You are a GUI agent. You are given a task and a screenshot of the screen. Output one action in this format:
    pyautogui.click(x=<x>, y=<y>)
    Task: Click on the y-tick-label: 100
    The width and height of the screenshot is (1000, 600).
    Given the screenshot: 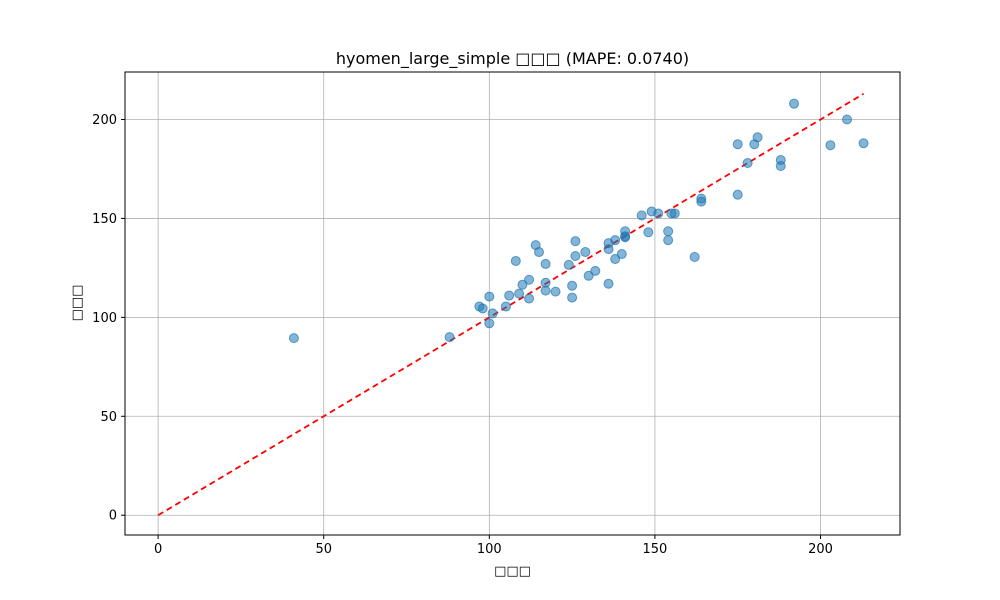 What is the action you would take?
    pyautogui.click(x=104, y=318)
    